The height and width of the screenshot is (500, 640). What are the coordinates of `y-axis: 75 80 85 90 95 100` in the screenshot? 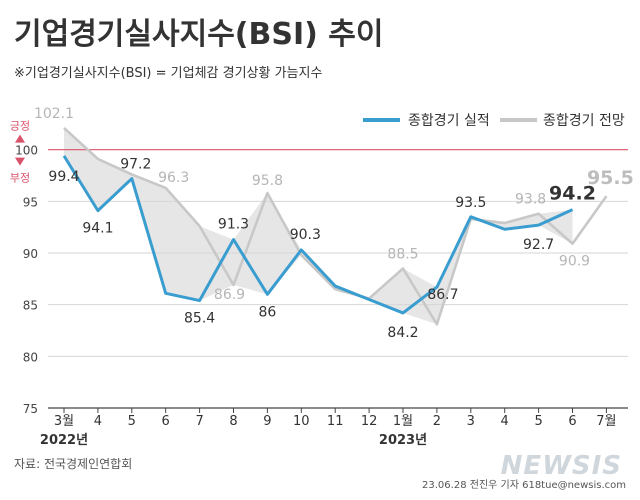 It's located at (26, 280).